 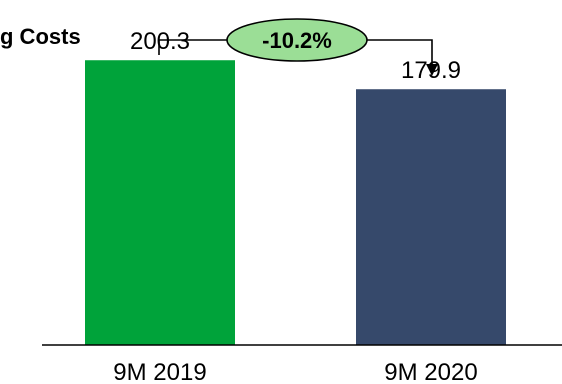 I want to click on value-label-9m-2019: 200.3, so click(x=160, y=41).